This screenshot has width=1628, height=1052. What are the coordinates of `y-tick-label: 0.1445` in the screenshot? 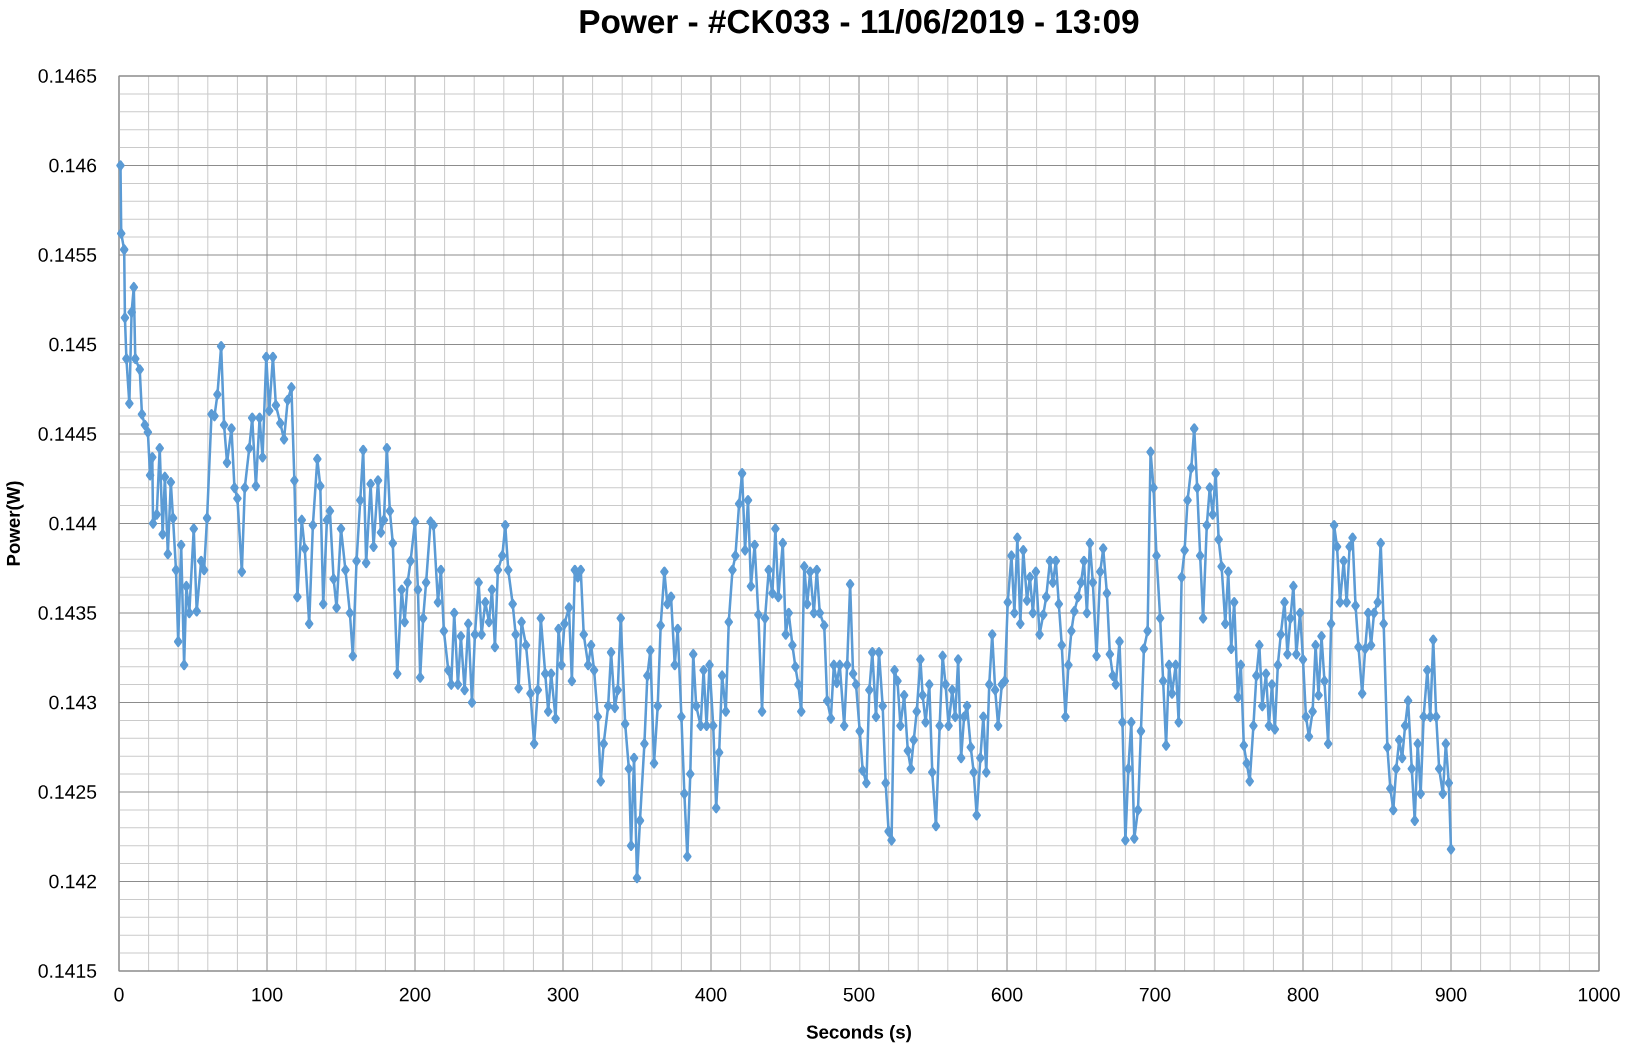 It's located at (67, 434).